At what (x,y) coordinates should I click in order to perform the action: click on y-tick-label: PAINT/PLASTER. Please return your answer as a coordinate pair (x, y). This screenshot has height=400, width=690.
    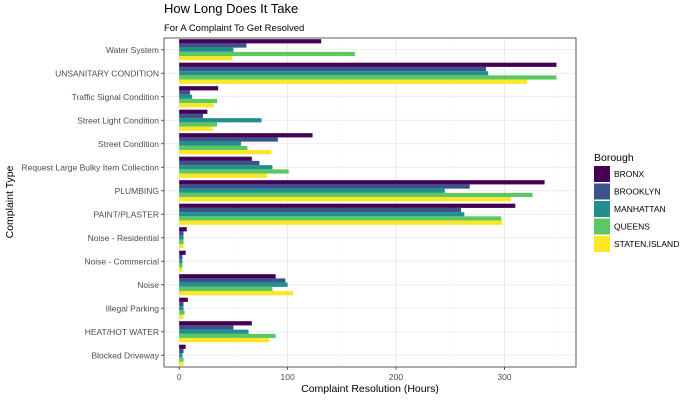
    Looking at the image, I should click on (127, 214).